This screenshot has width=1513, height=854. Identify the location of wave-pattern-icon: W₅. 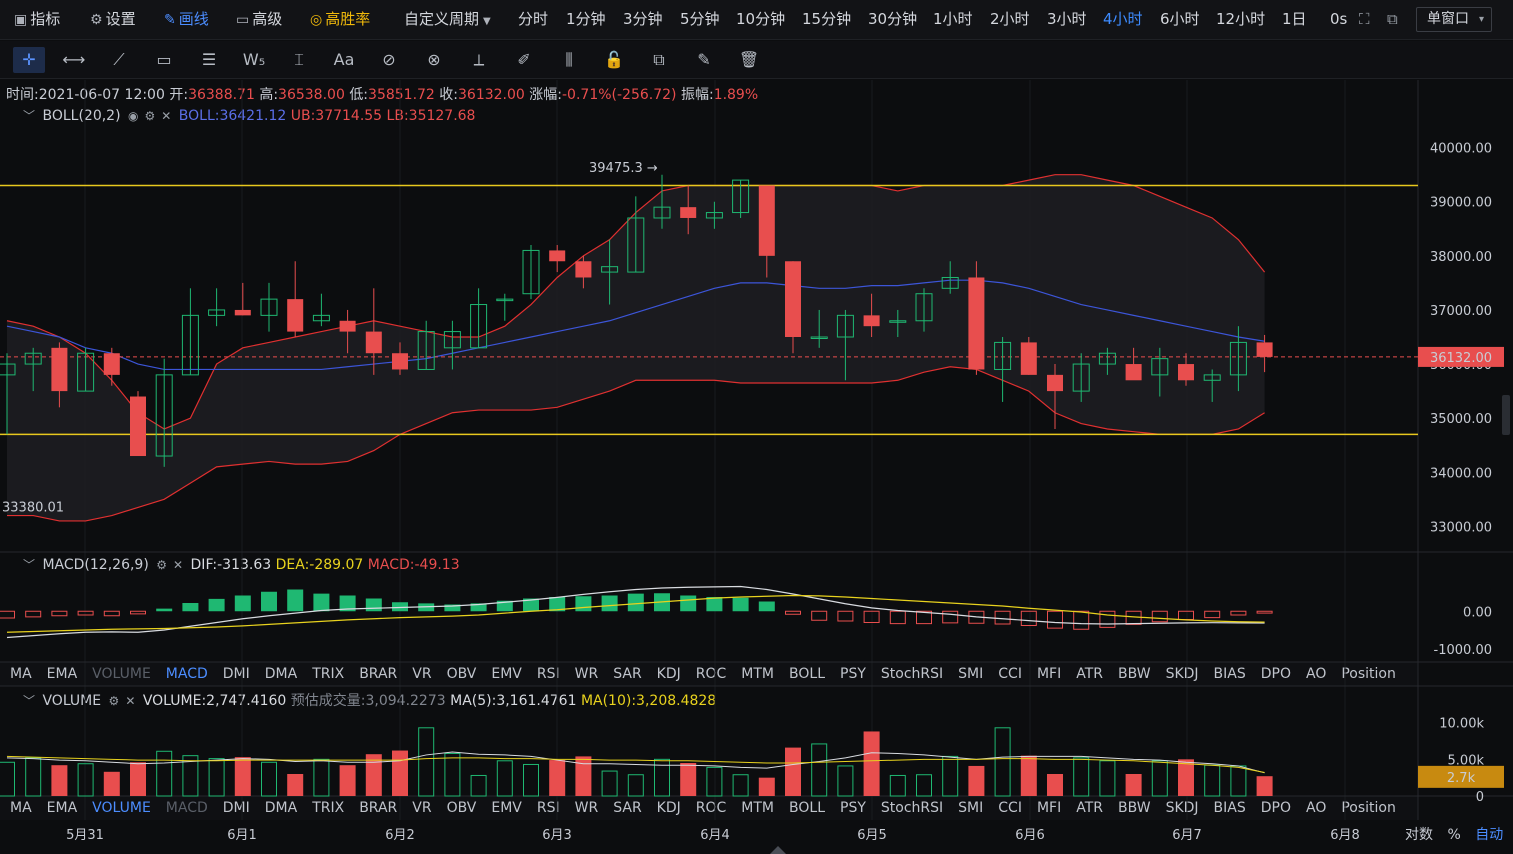
(254, 59).